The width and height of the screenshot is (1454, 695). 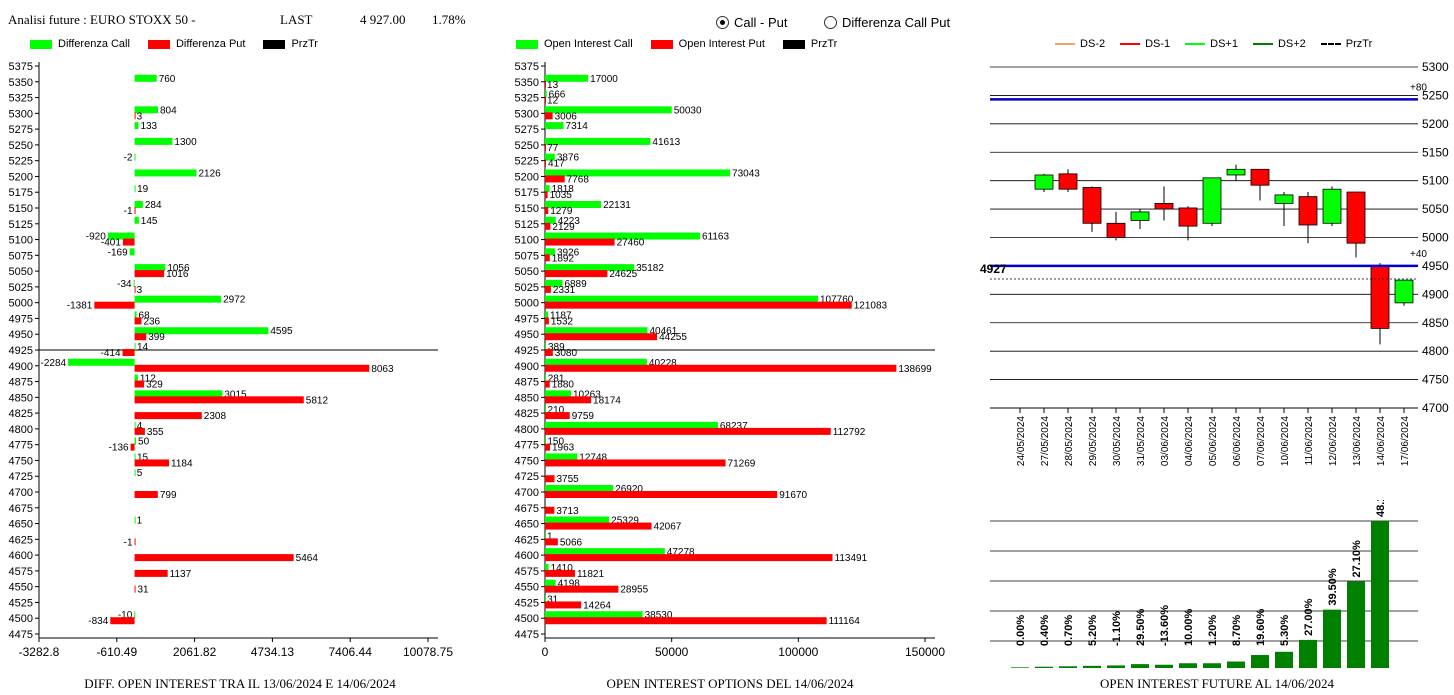 What do you see at coordinates (1141, 627) in the screenshot?
I see `bar-label: 29.50%` at bounding box center [1141, 627].